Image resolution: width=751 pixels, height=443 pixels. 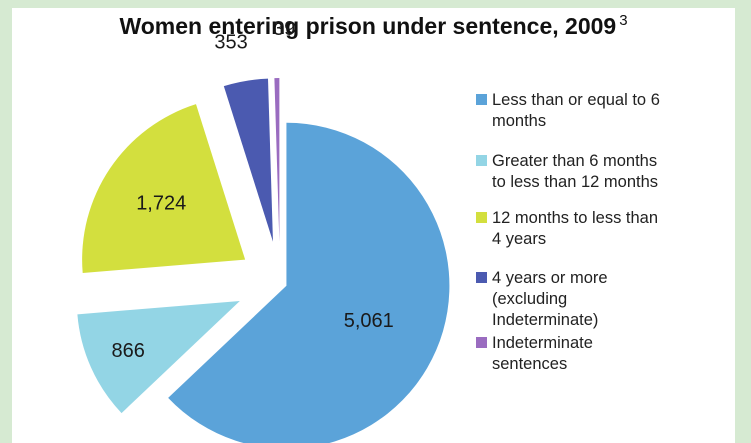 What do you see at coordinates (598, 111) in the screenshot?
I see `legend-item: Less than or equal to 6 months` at bounding box center [598, 111].